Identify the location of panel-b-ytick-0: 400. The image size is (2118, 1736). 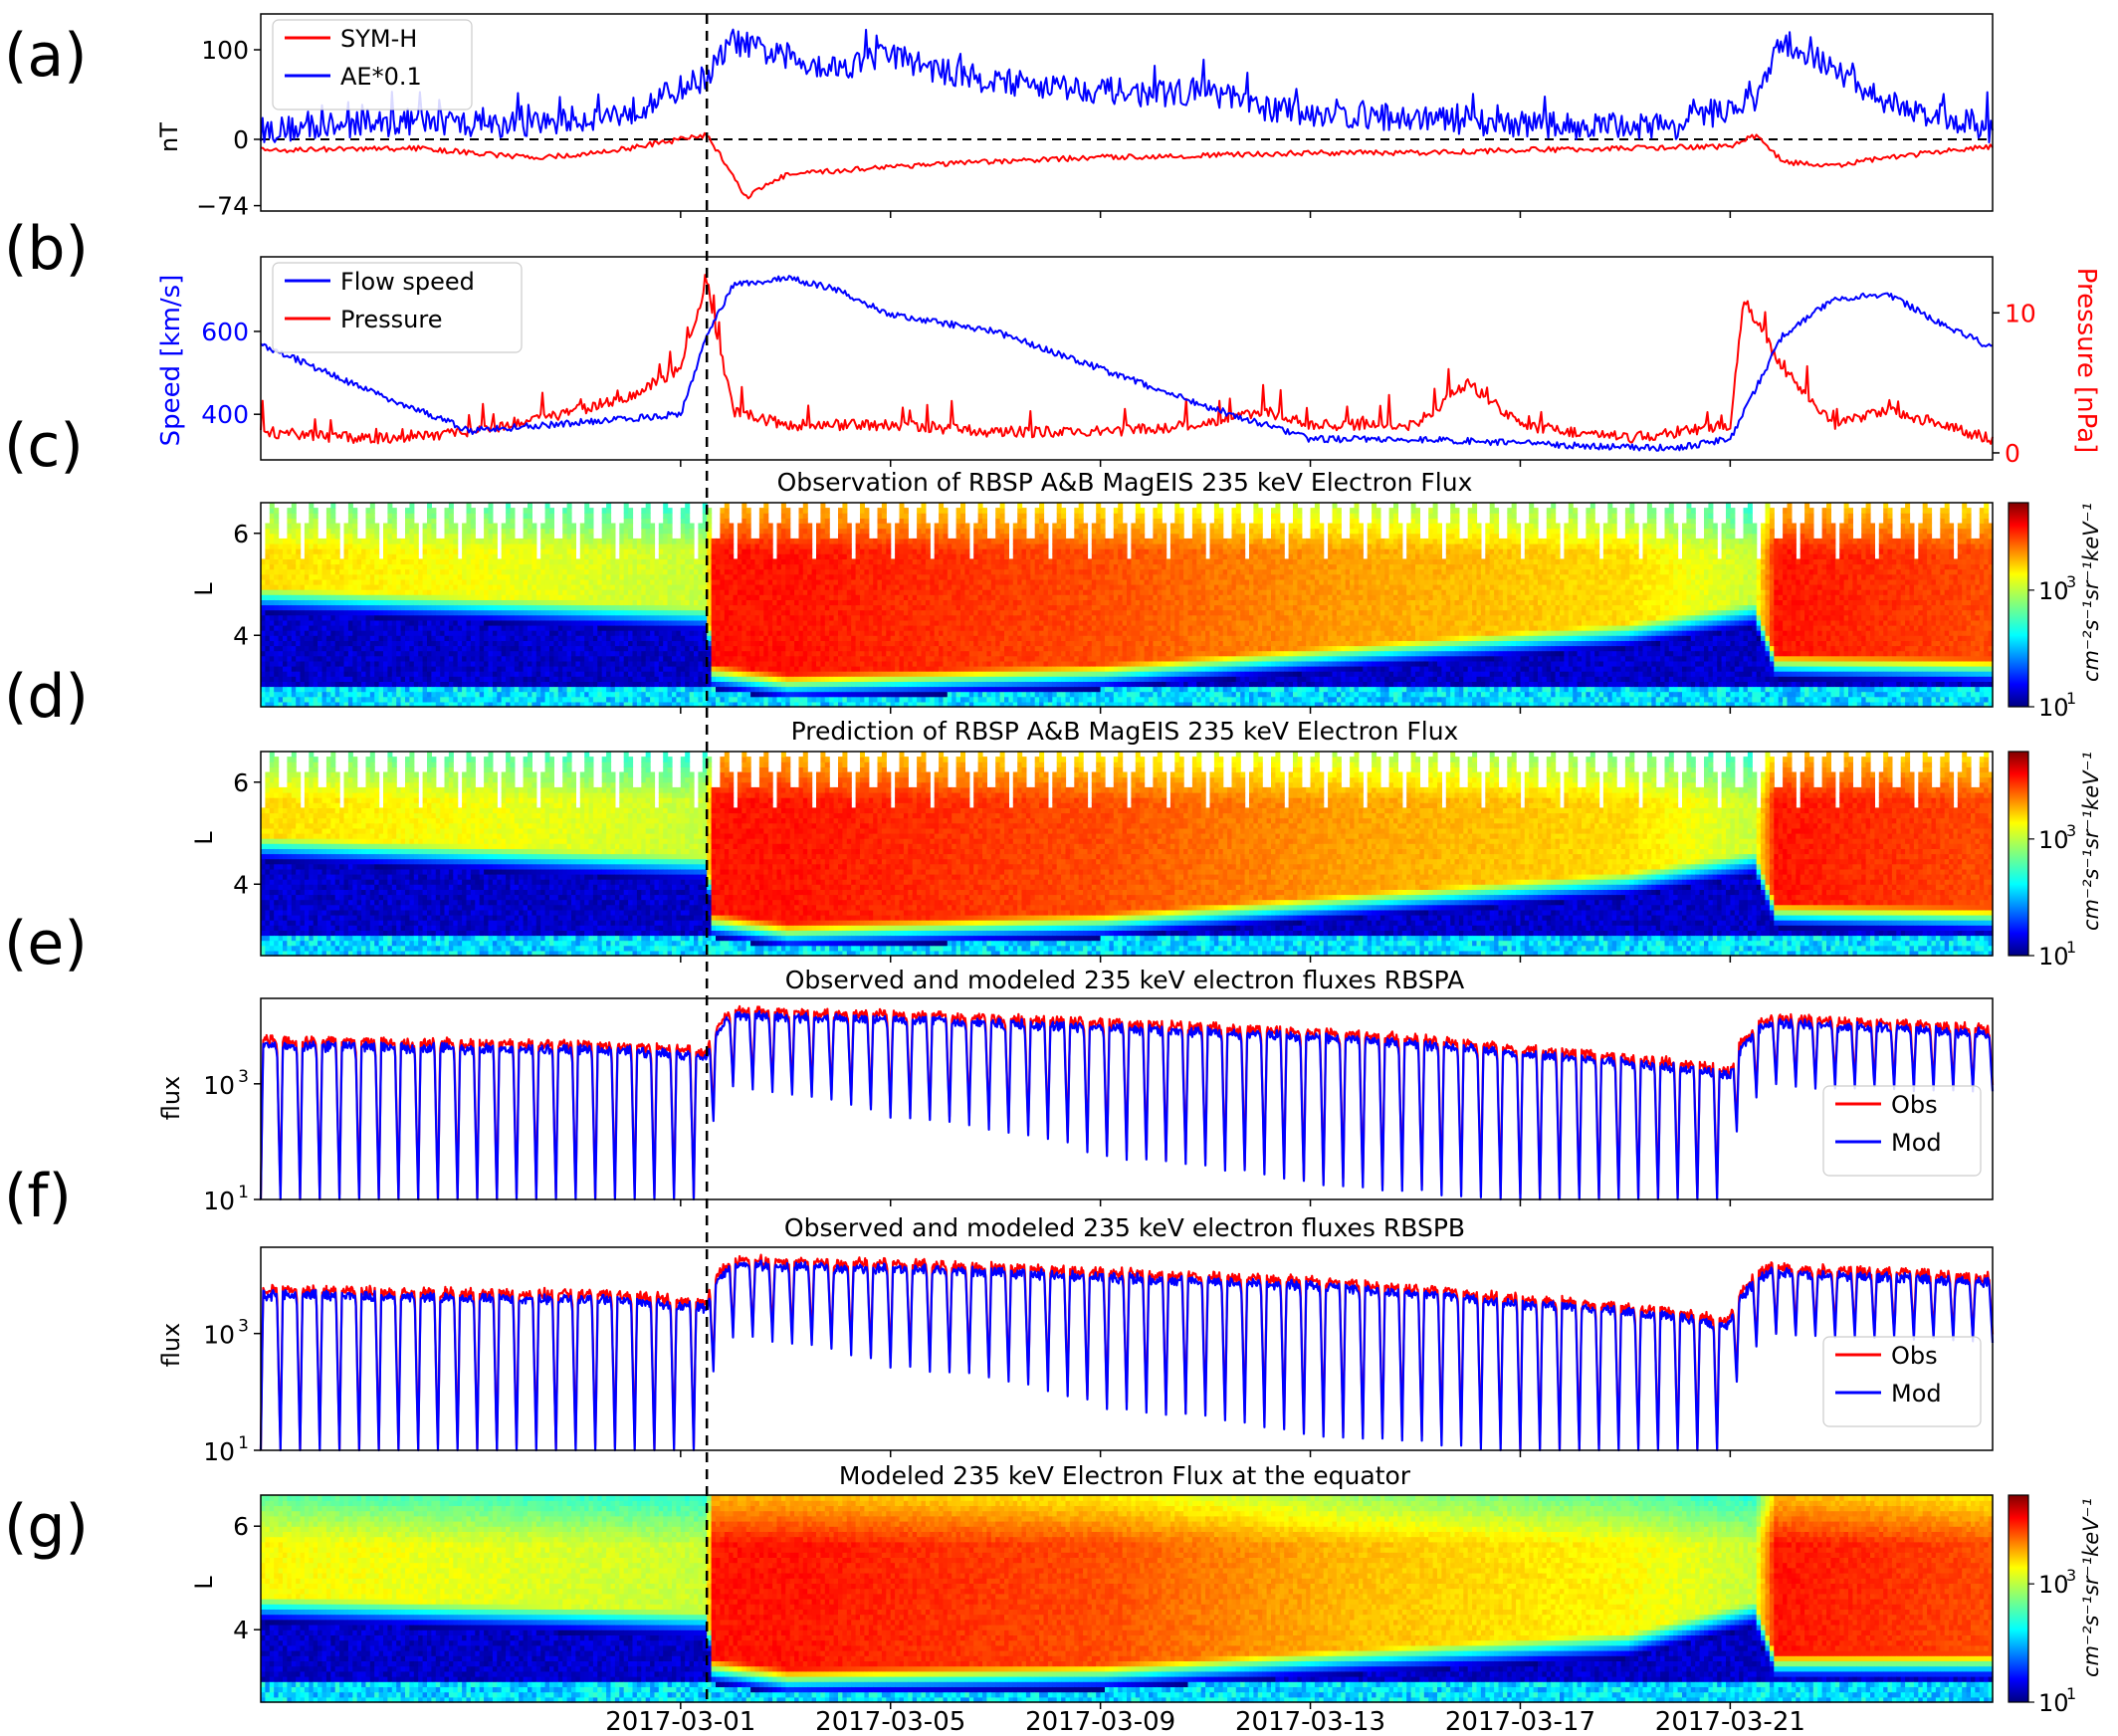
(225, 414).